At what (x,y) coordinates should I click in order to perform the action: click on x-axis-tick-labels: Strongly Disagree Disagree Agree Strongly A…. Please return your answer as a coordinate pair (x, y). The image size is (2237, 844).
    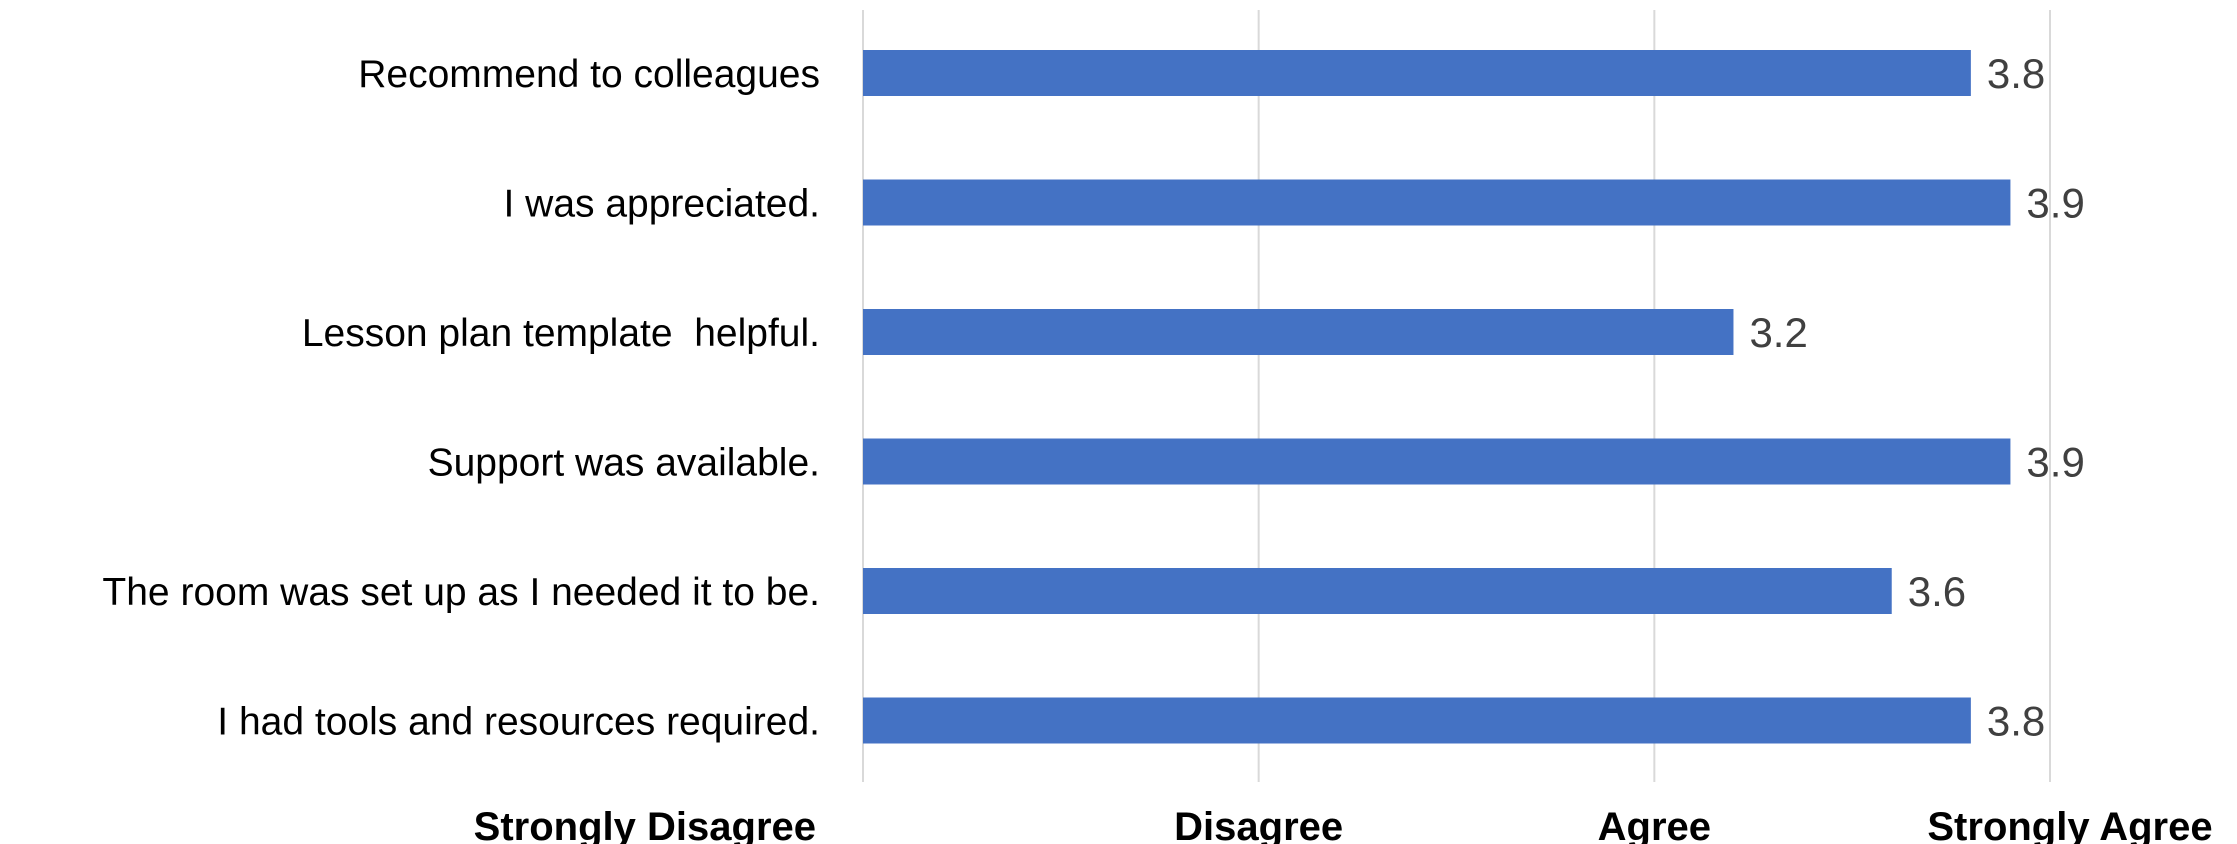
    Looking at the image, I should click on (1343, 824).